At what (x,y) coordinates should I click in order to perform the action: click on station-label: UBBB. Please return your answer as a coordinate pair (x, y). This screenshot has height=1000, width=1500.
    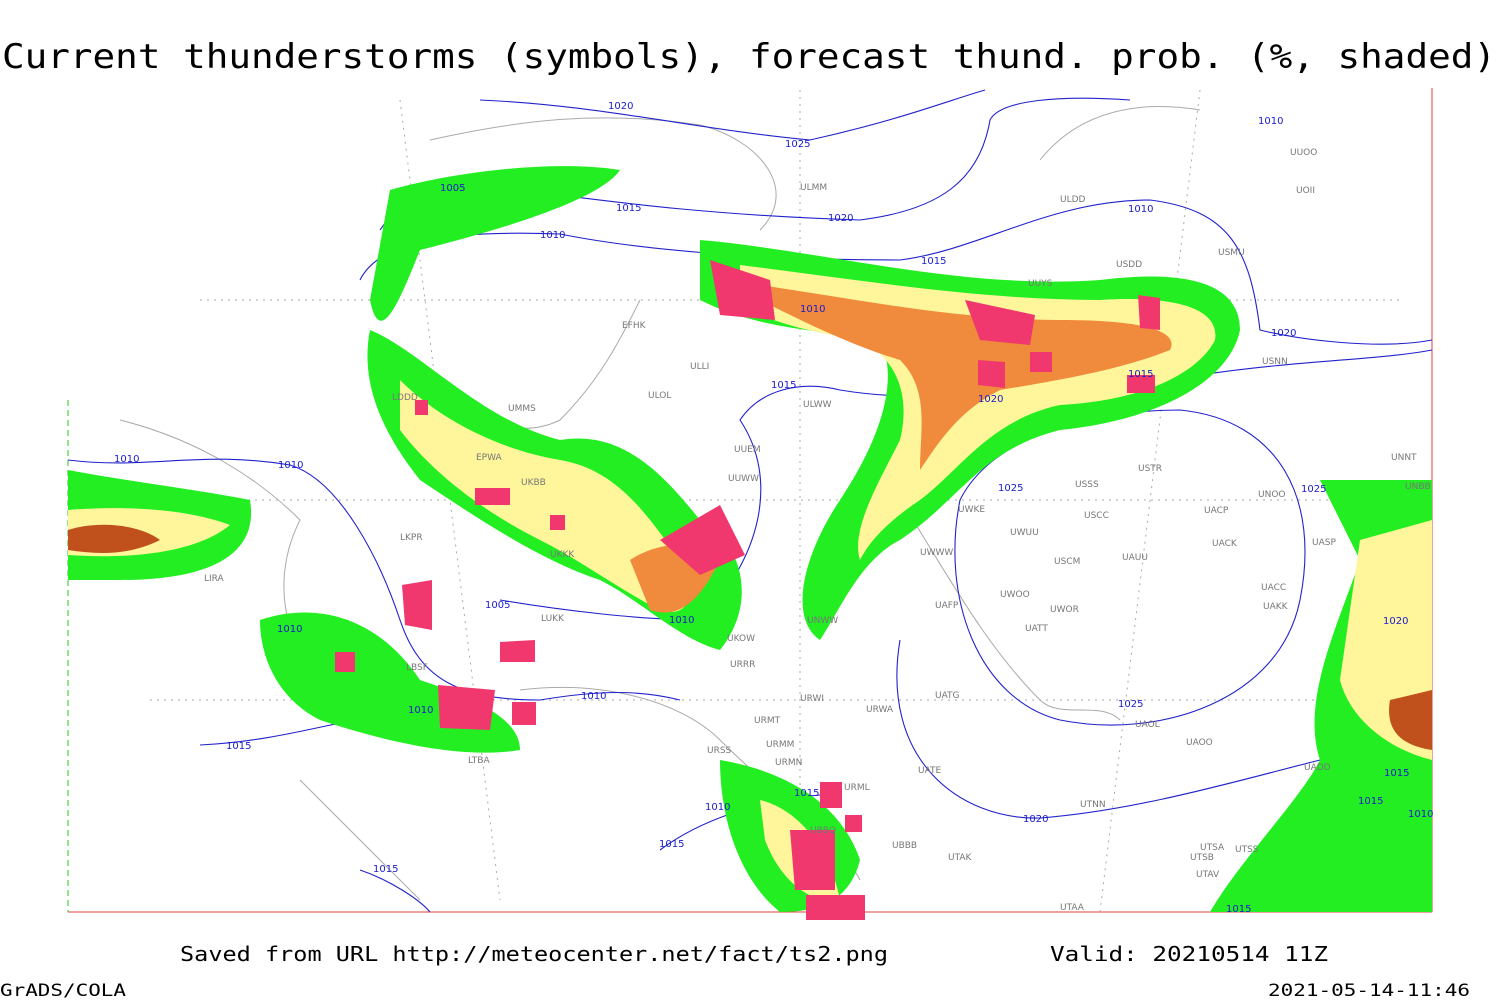
    Looking at the image, I should click on (904, 846).